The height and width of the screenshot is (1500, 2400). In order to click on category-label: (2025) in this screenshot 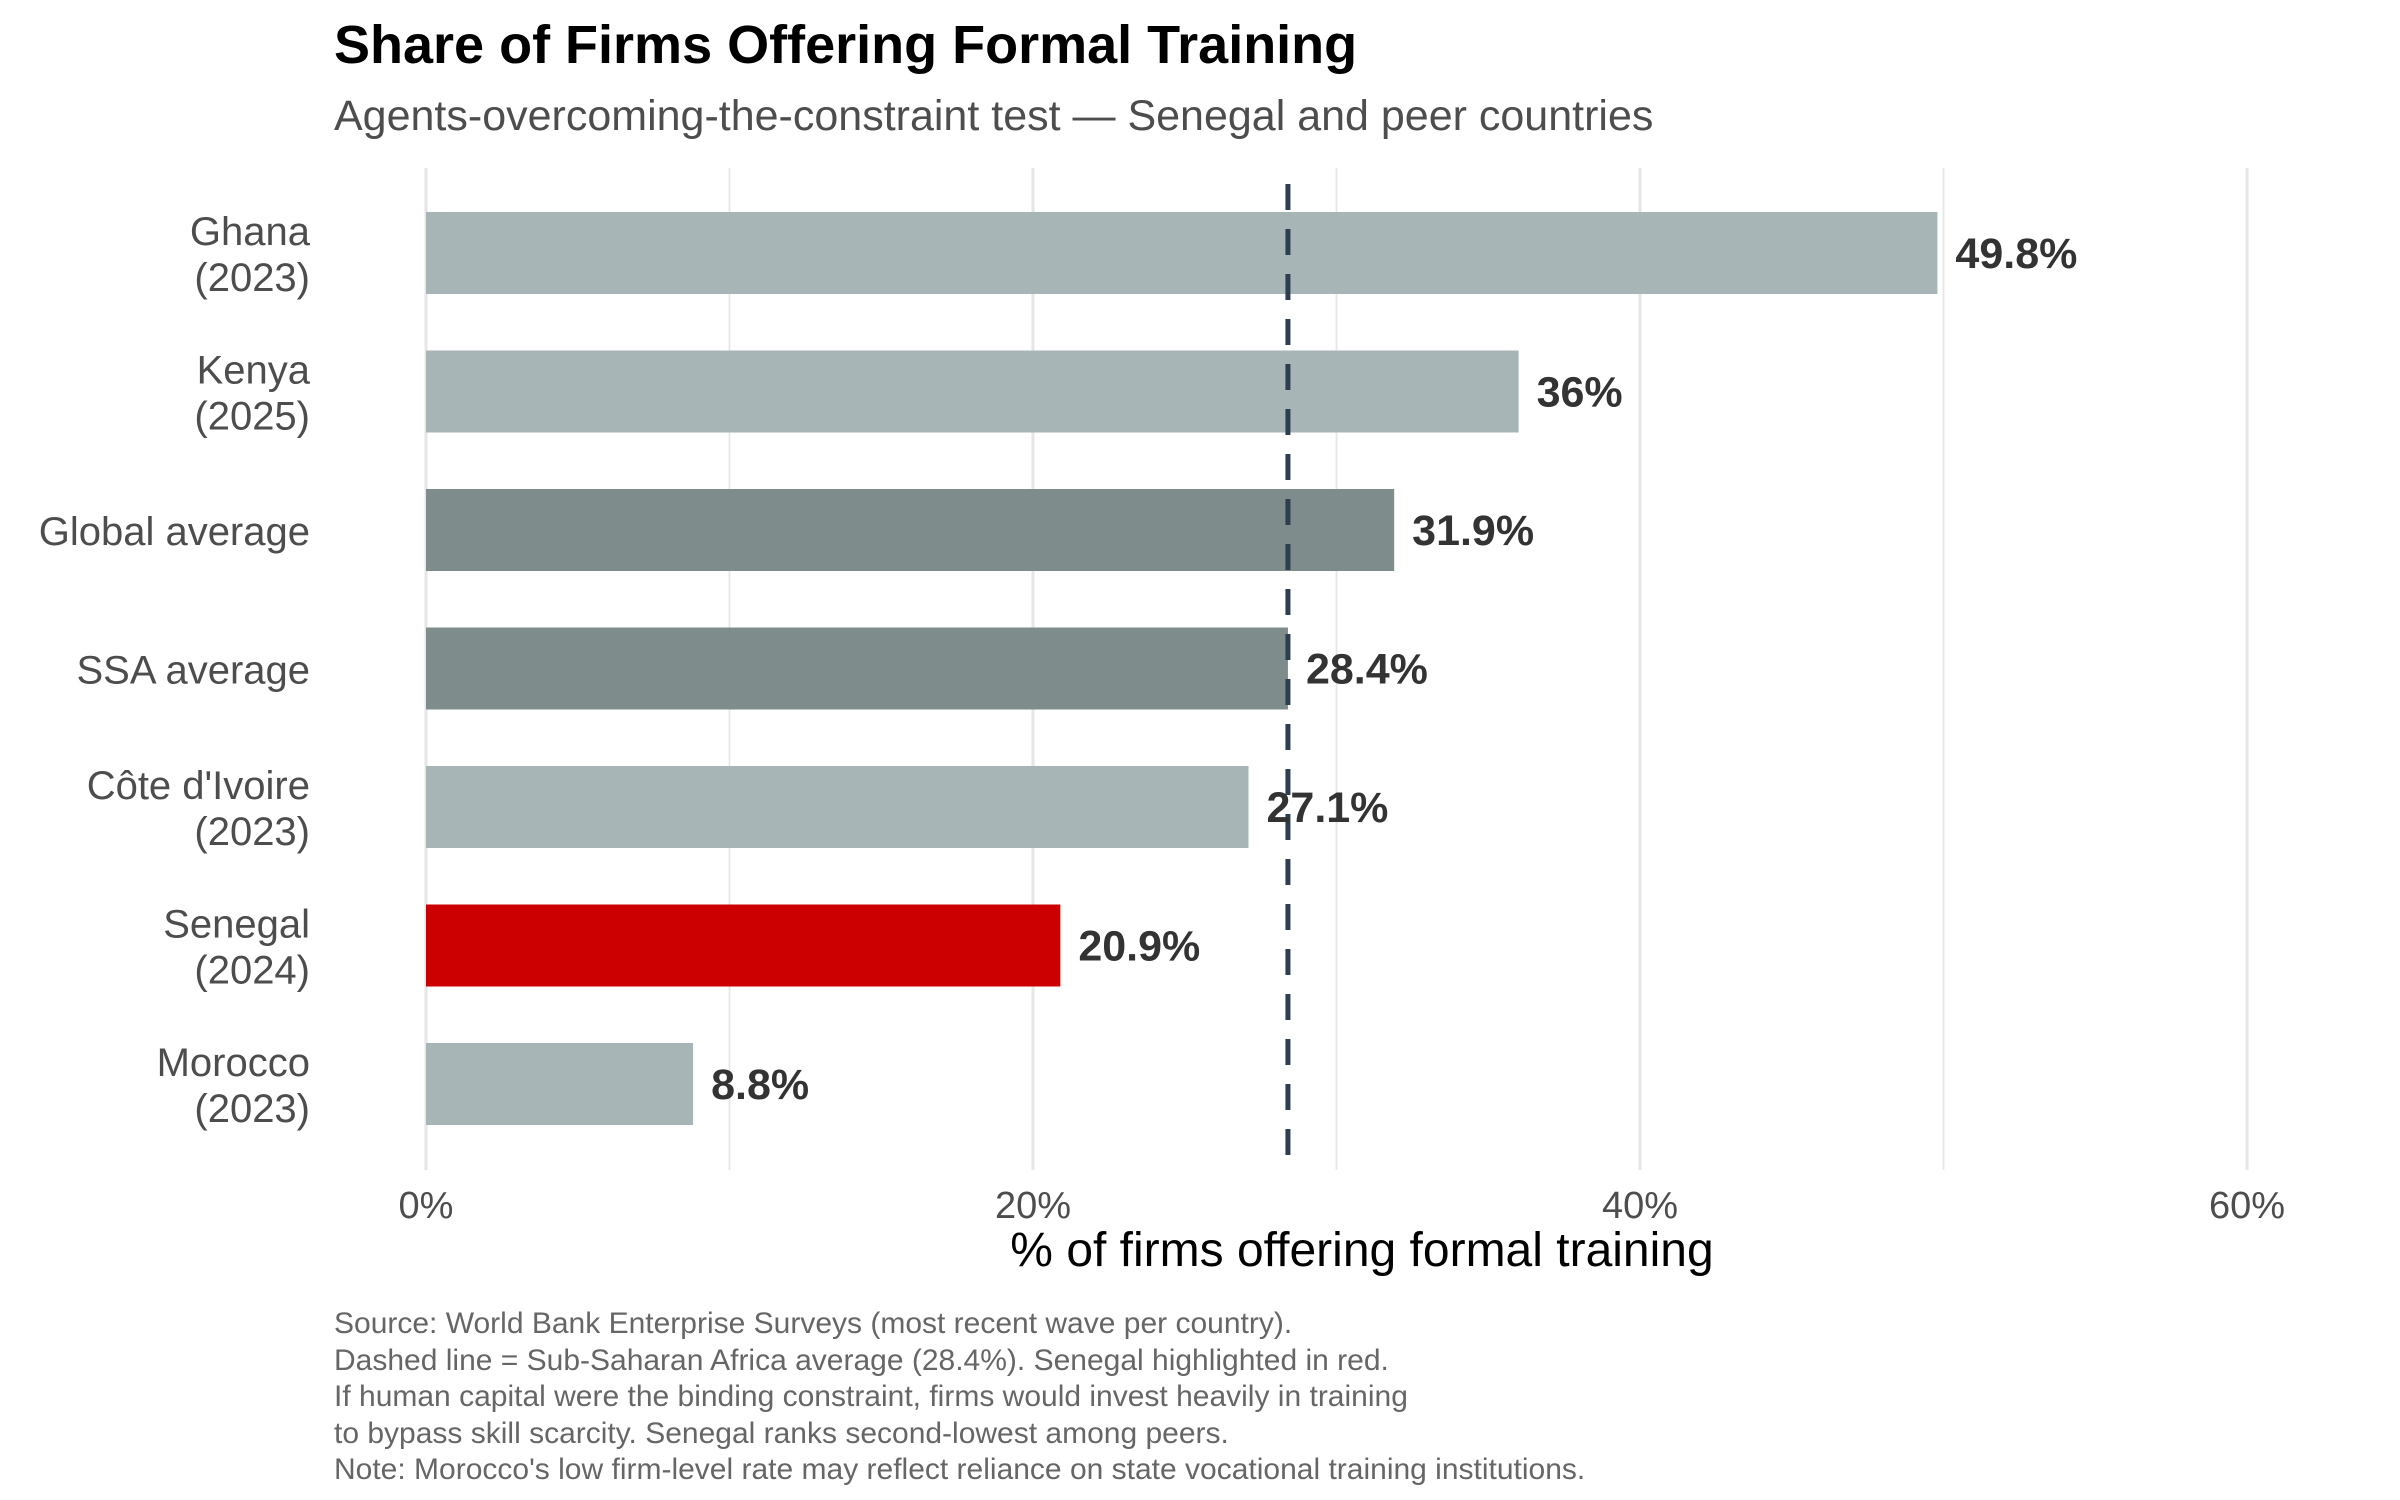, I will do `click(252, 417)`.